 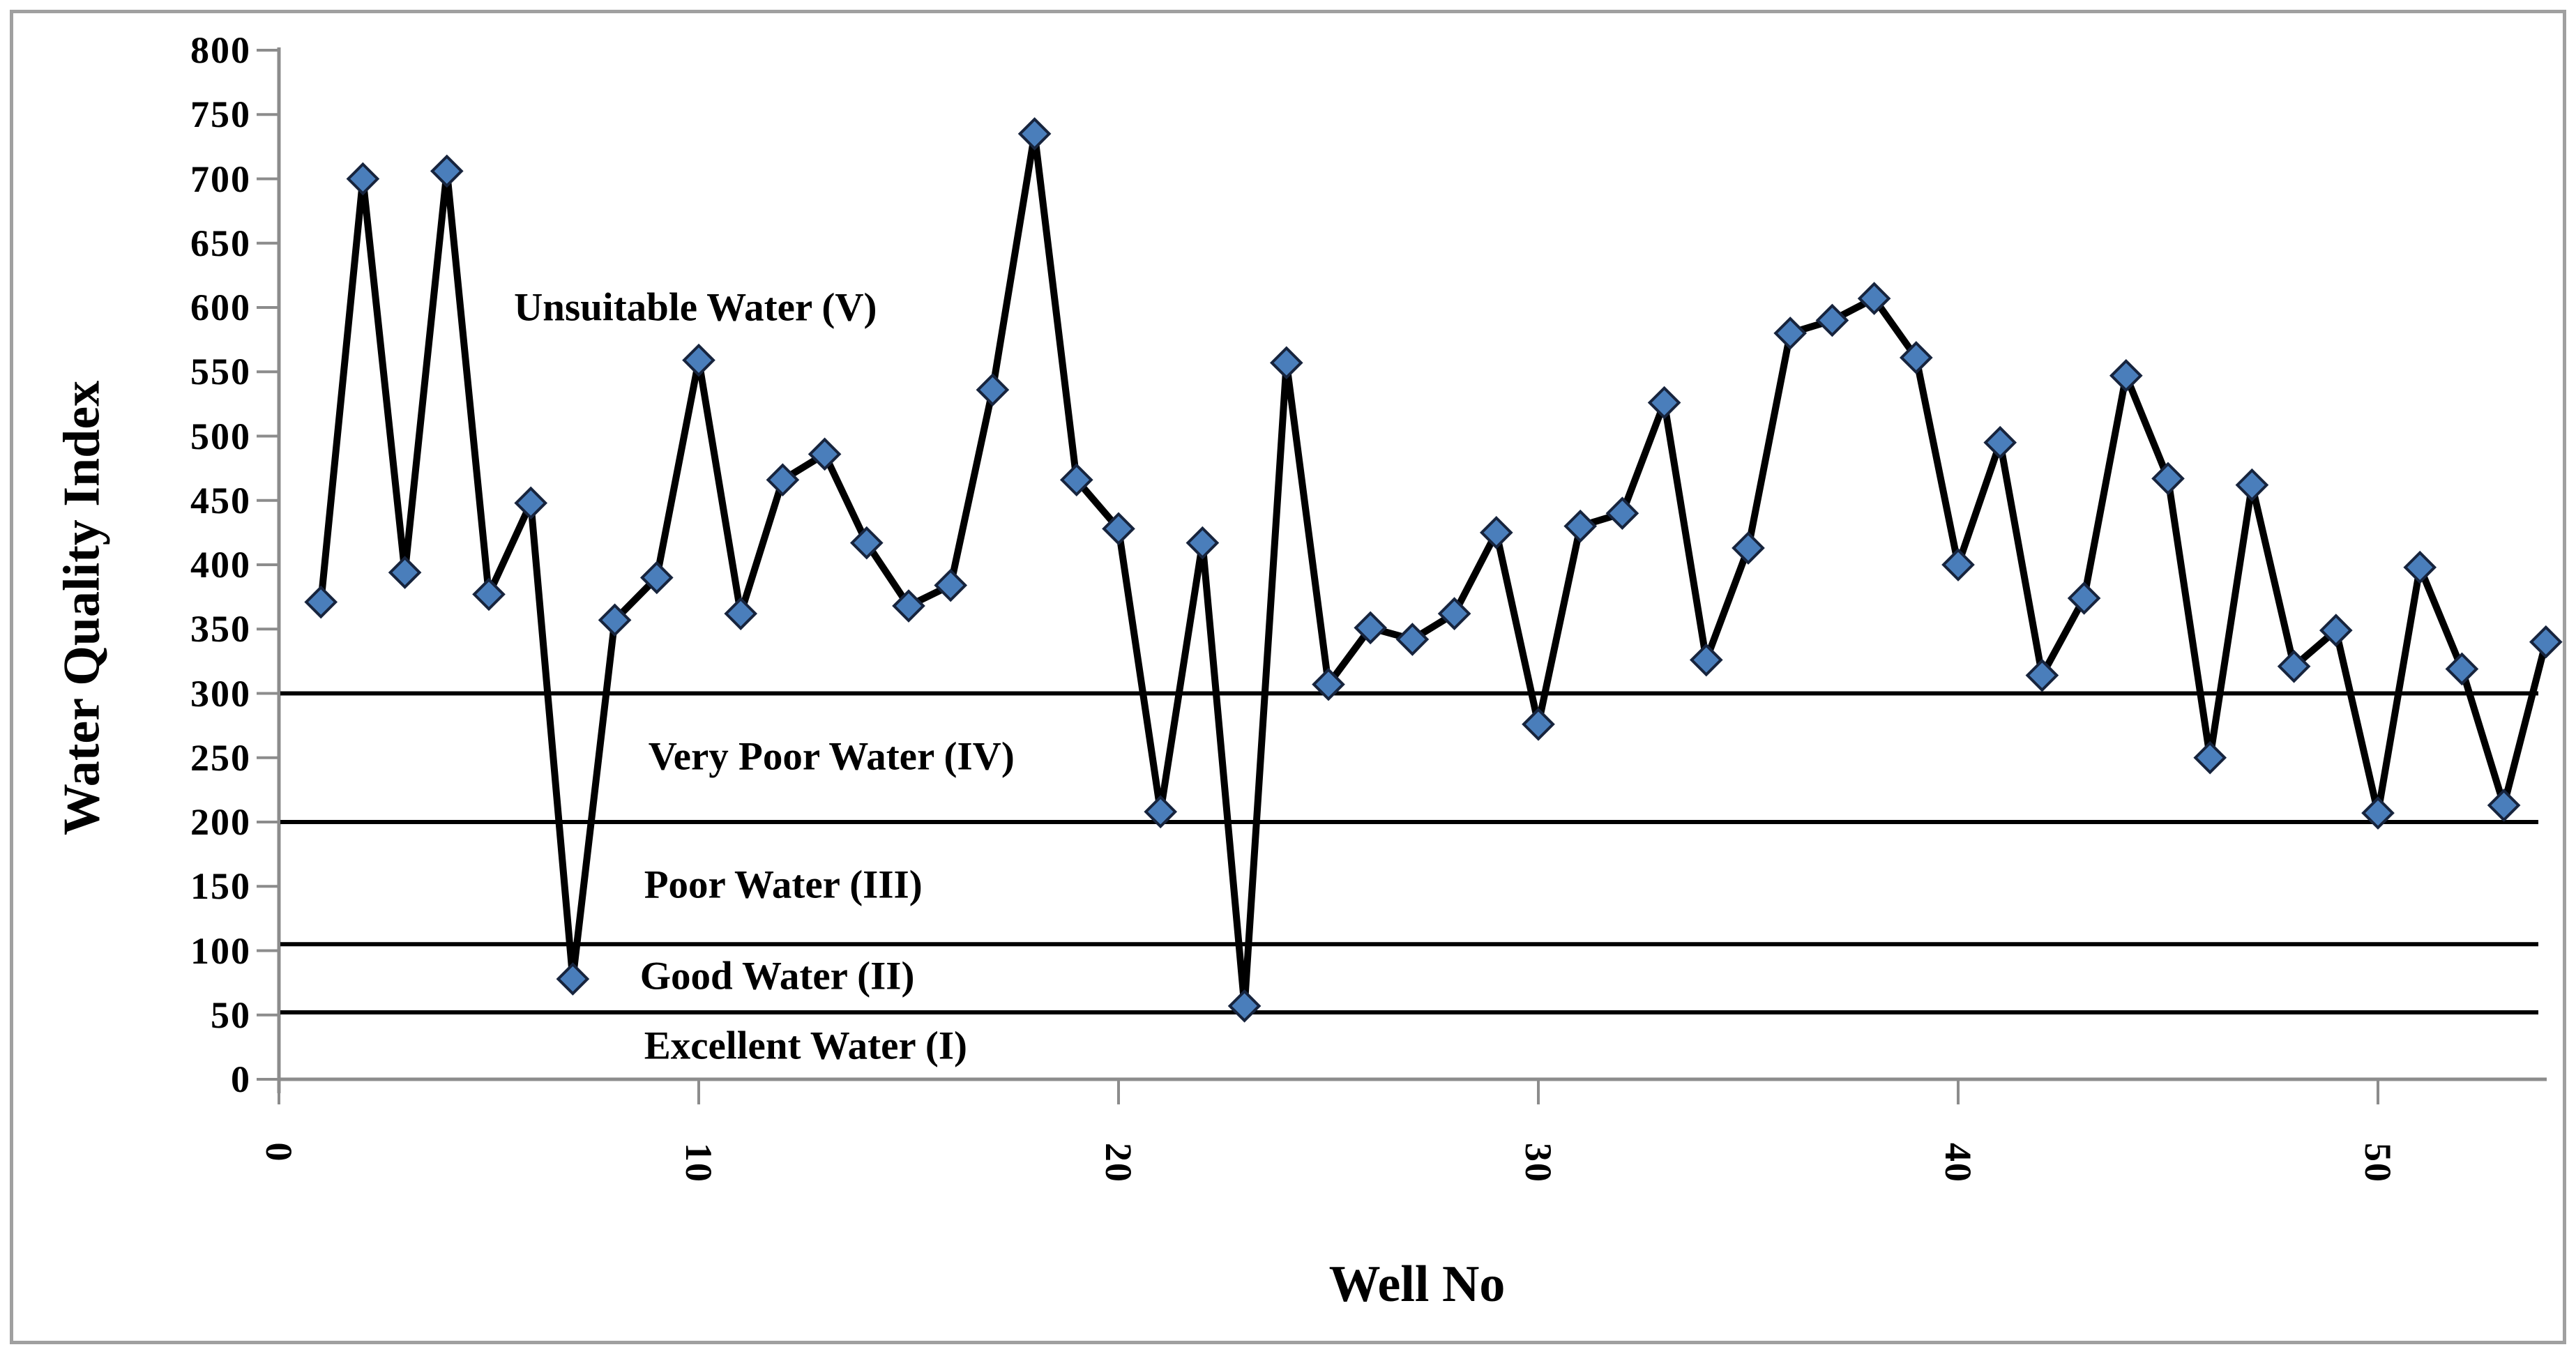 I want to click on zone-very-poor-label: Very Poor Water (IV), so click(x=831, y=756).